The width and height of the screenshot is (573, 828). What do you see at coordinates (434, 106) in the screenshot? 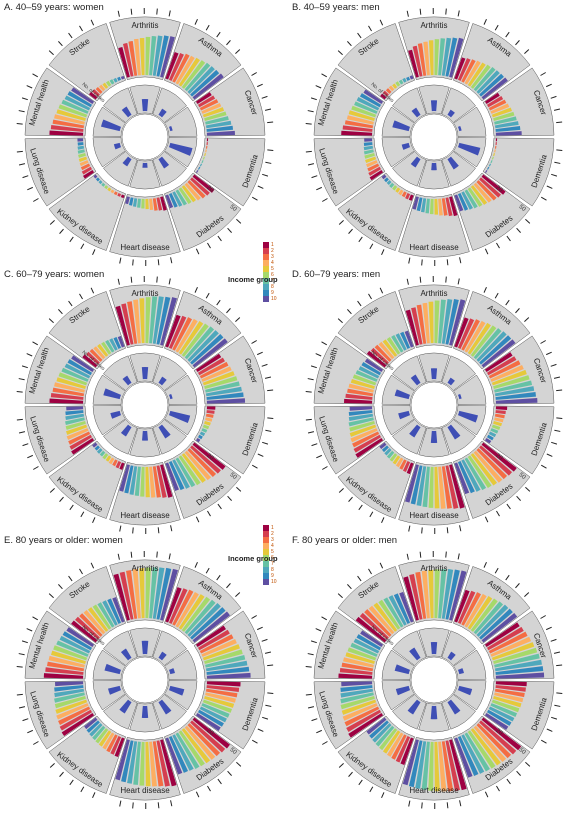
I see `inner-bar-arthritis` at bounding box center [434, 106].